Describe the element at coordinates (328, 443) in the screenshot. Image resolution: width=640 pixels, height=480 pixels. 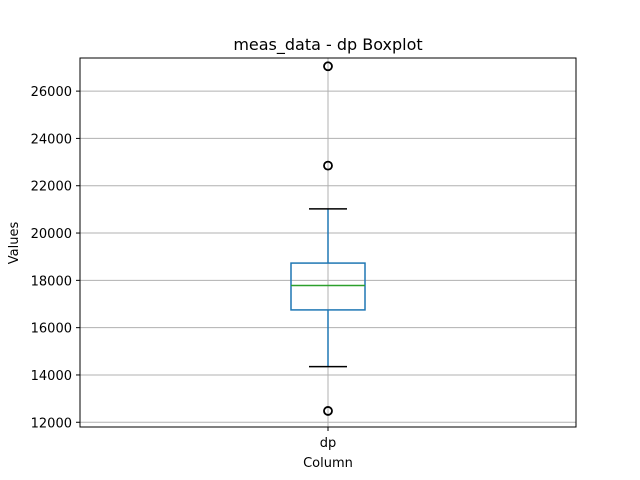
I see `x-tick-label: dp` at that location.